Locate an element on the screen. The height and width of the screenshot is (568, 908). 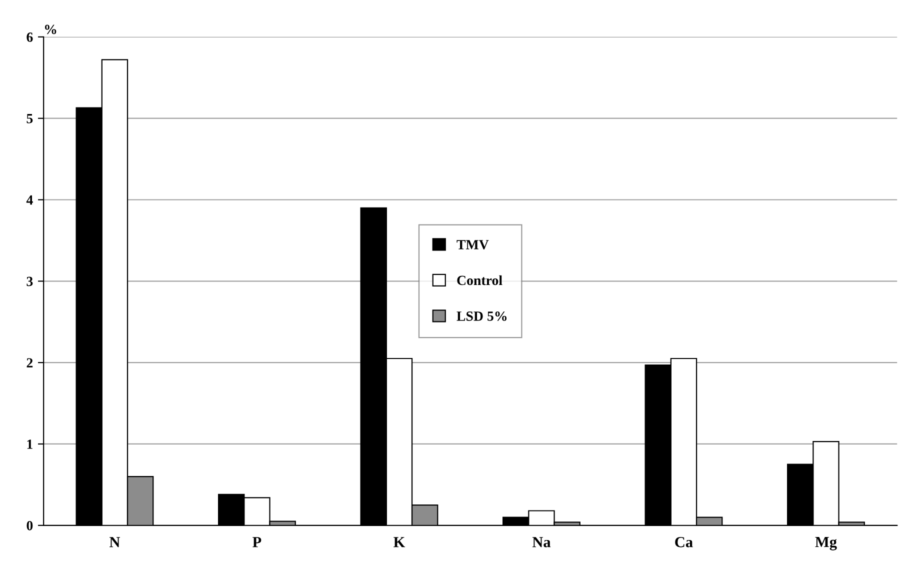
x-tick-label: K is located at coordinates (400, 542).